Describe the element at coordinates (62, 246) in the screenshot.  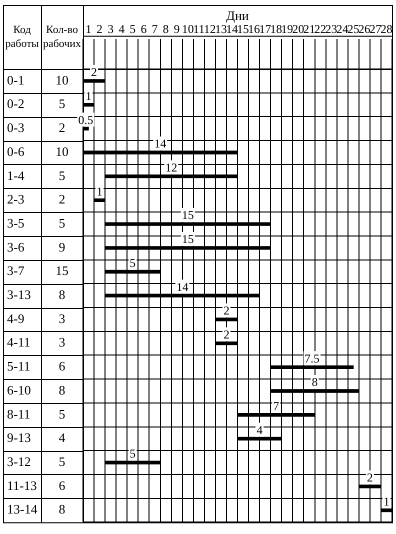
I see `y2-tick-label: 9` at that location.